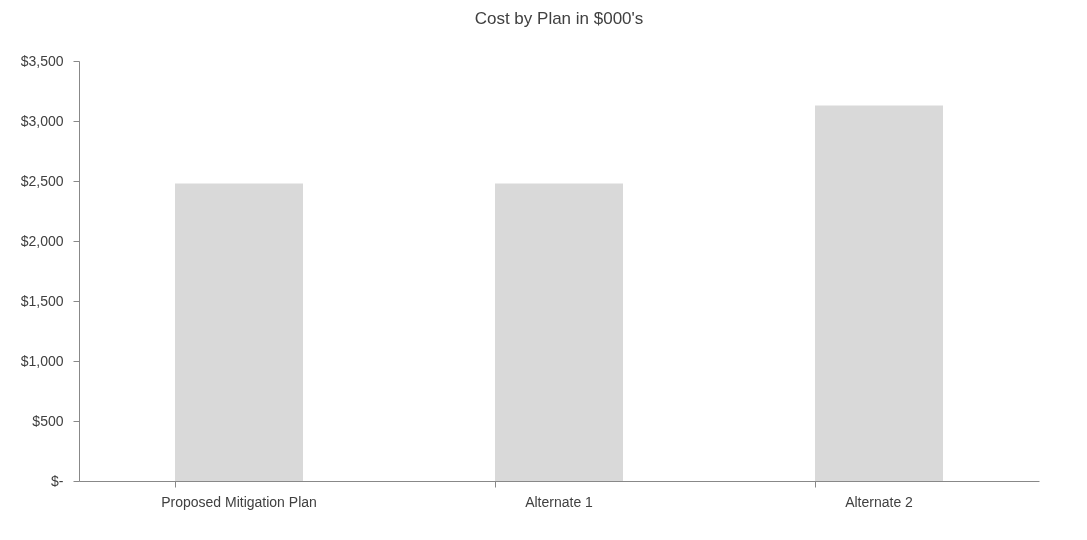  Describe the element at coordinates (48, 420) in the screenshot. I see `y-tick-label: $500` at that location.